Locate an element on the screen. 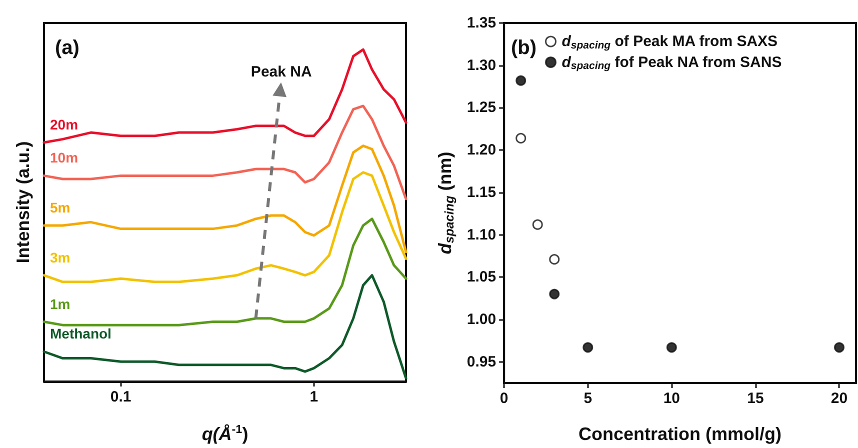  y-tick-label: 1.20 is located at coordinates (481, 150).